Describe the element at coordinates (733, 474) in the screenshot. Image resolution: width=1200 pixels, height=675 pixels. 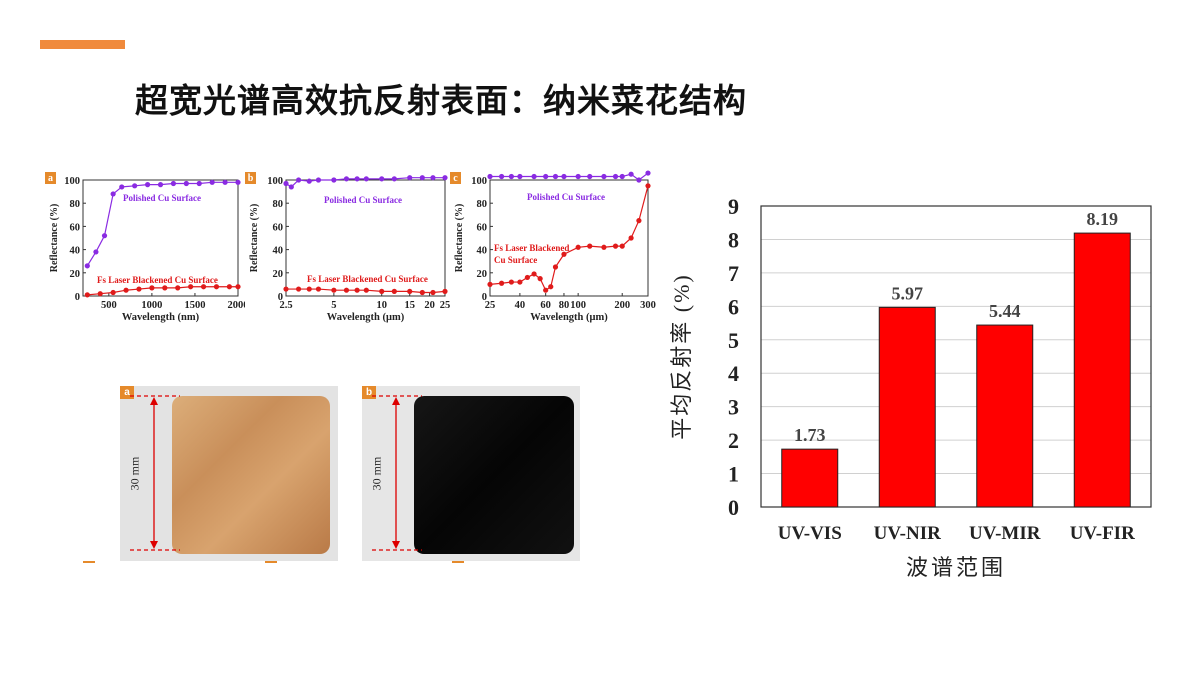
I see `y-tick-label: 1` at that location.